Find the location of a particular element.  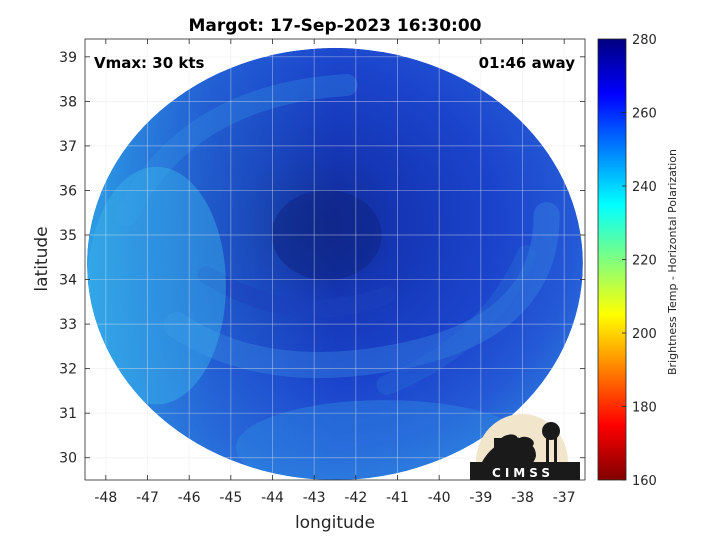

colorbar-tick-label: 260 is located at coordinates (644, 114).